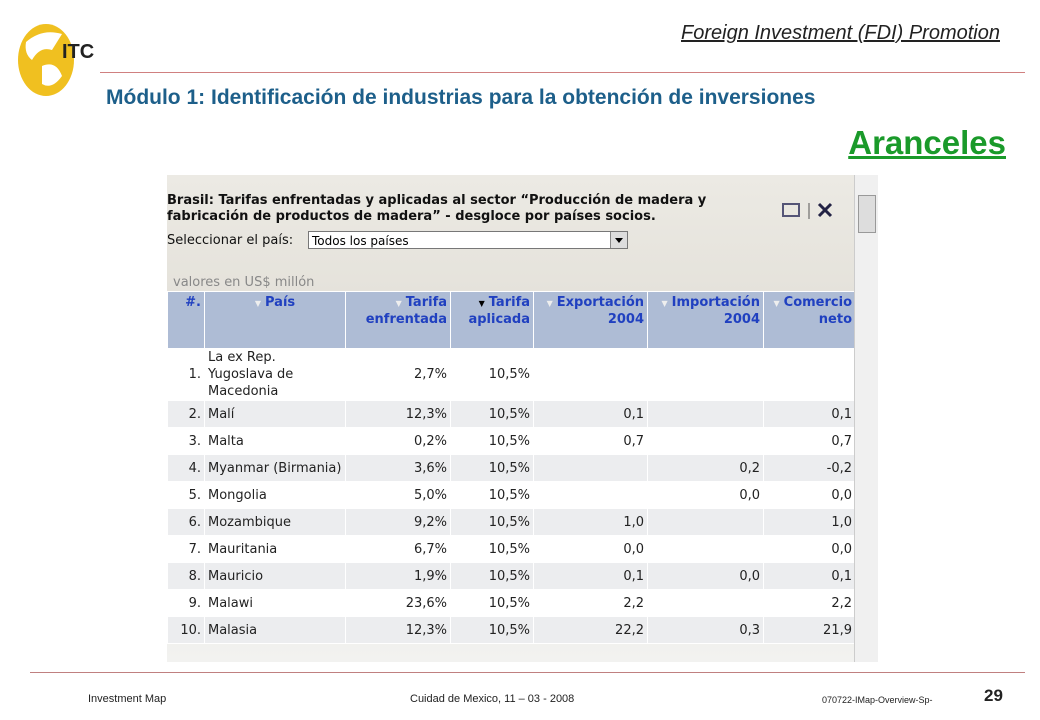 The width and height of the screenshot is (1040, 720). I want to click on column-header: Exportación 2004, so click(590, 320).